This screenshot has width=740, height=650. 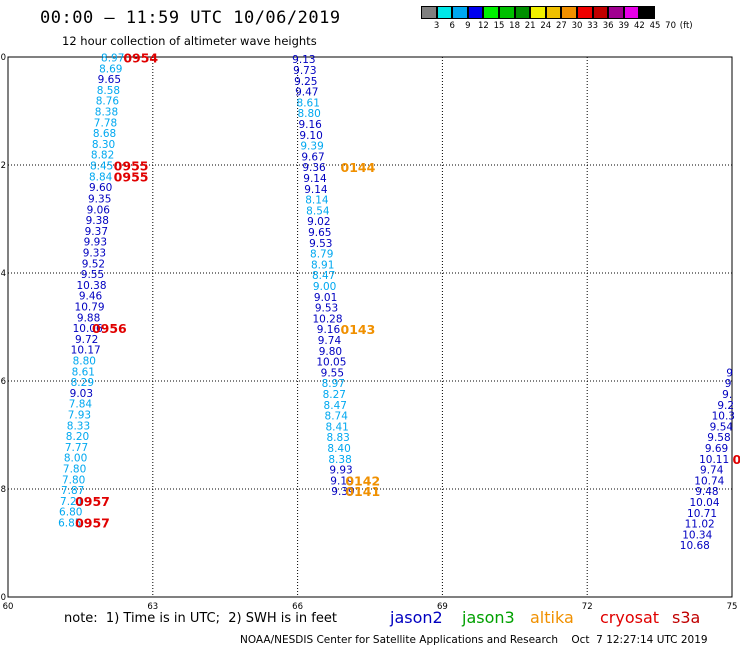 I want to click on wave-height-value: 9.2, so click(x=725, y=406).